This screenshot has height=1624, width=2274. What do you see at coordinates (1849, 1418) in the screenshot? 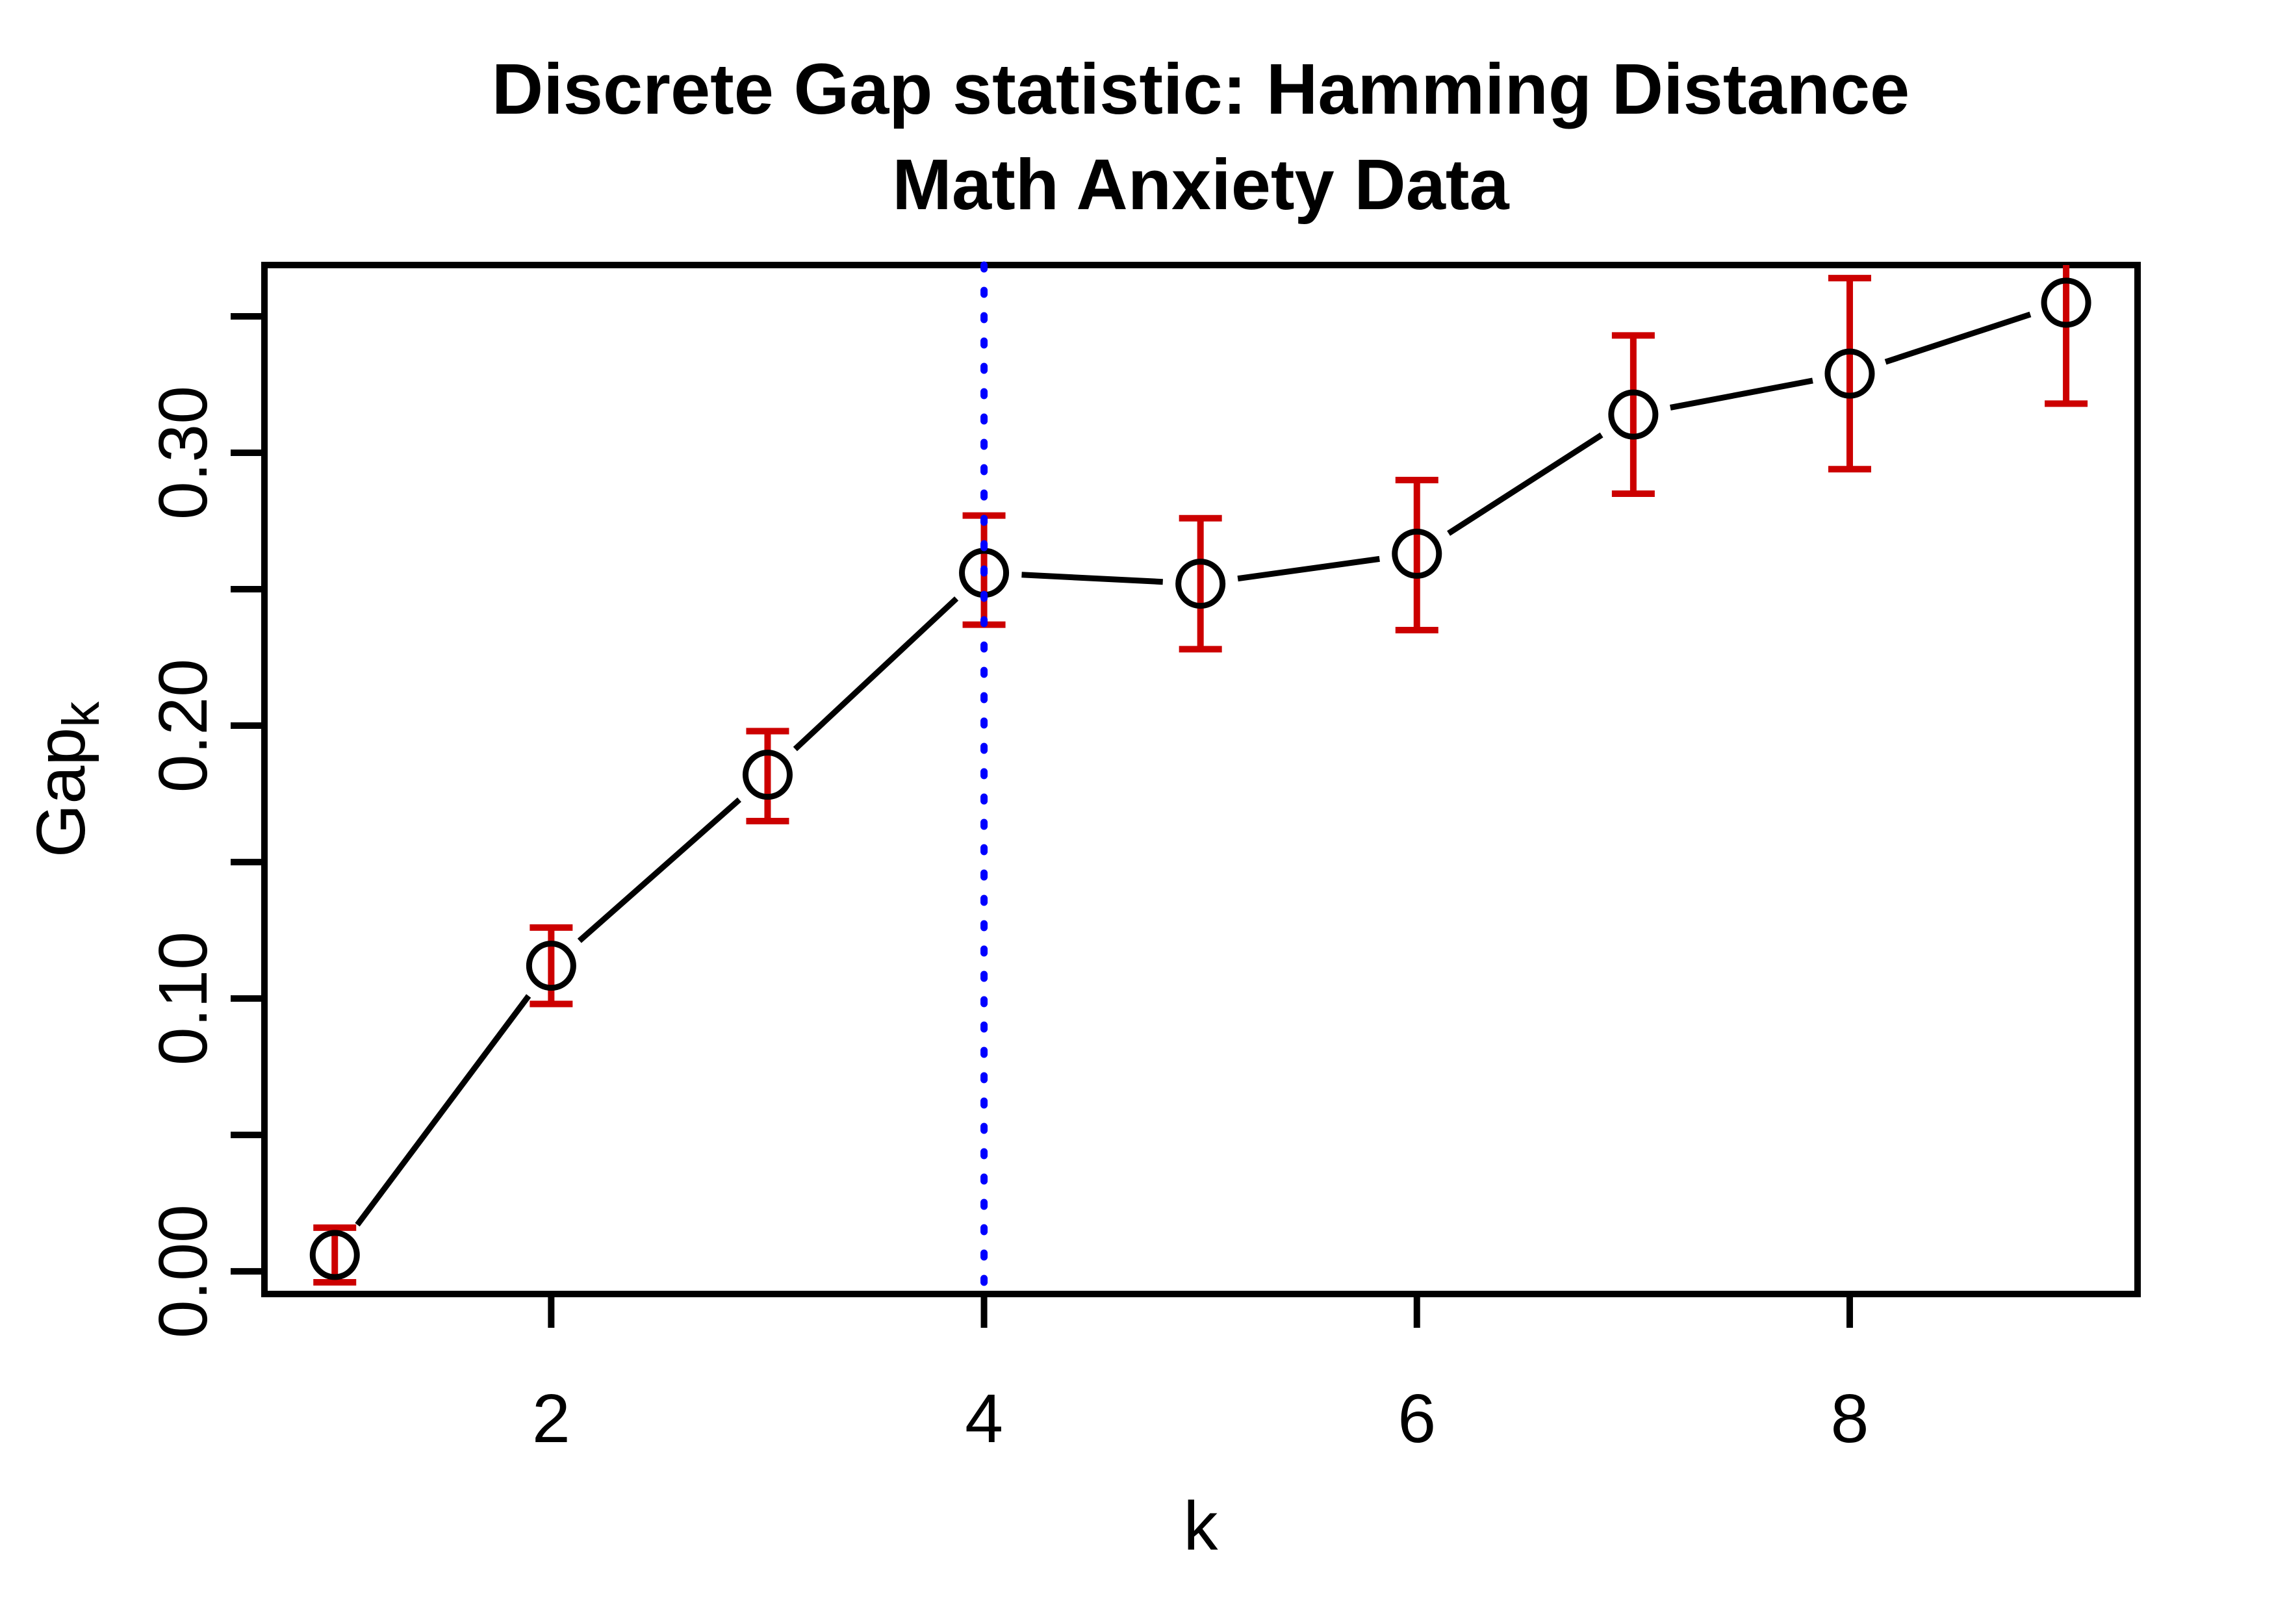
I see `x-tick-label: 8` at bounding box center [1849, 1418].